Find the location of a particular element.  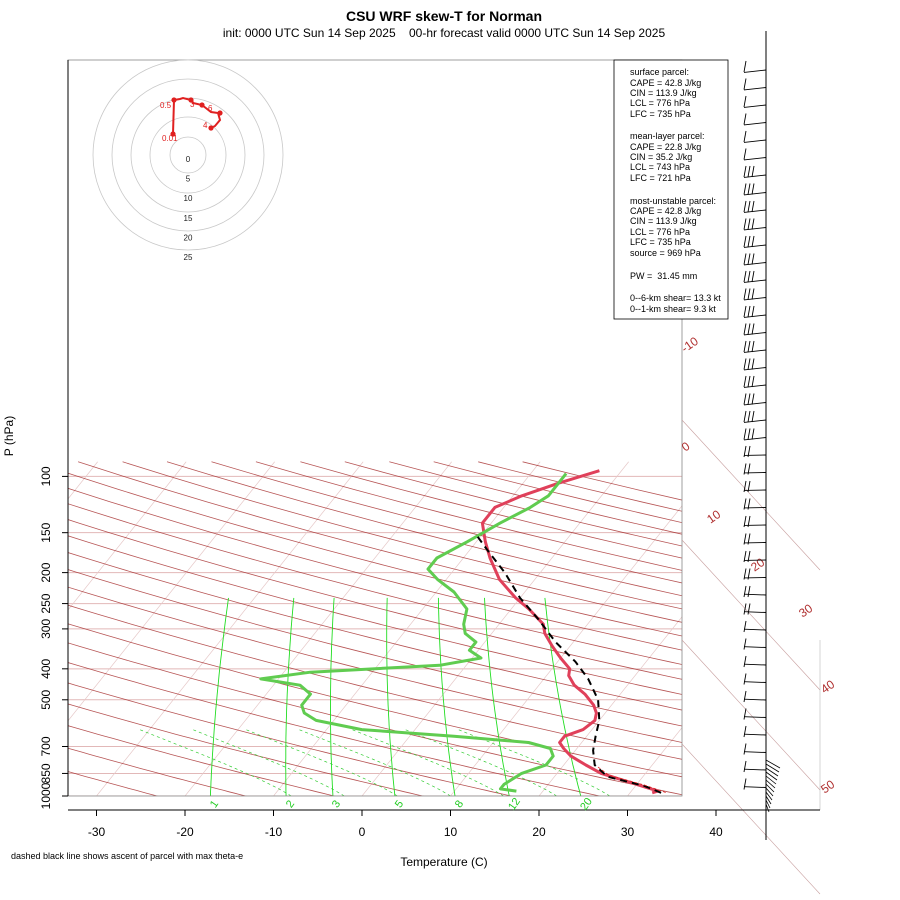

hodo-label-5: 4 is located at coordinates (205, 125).